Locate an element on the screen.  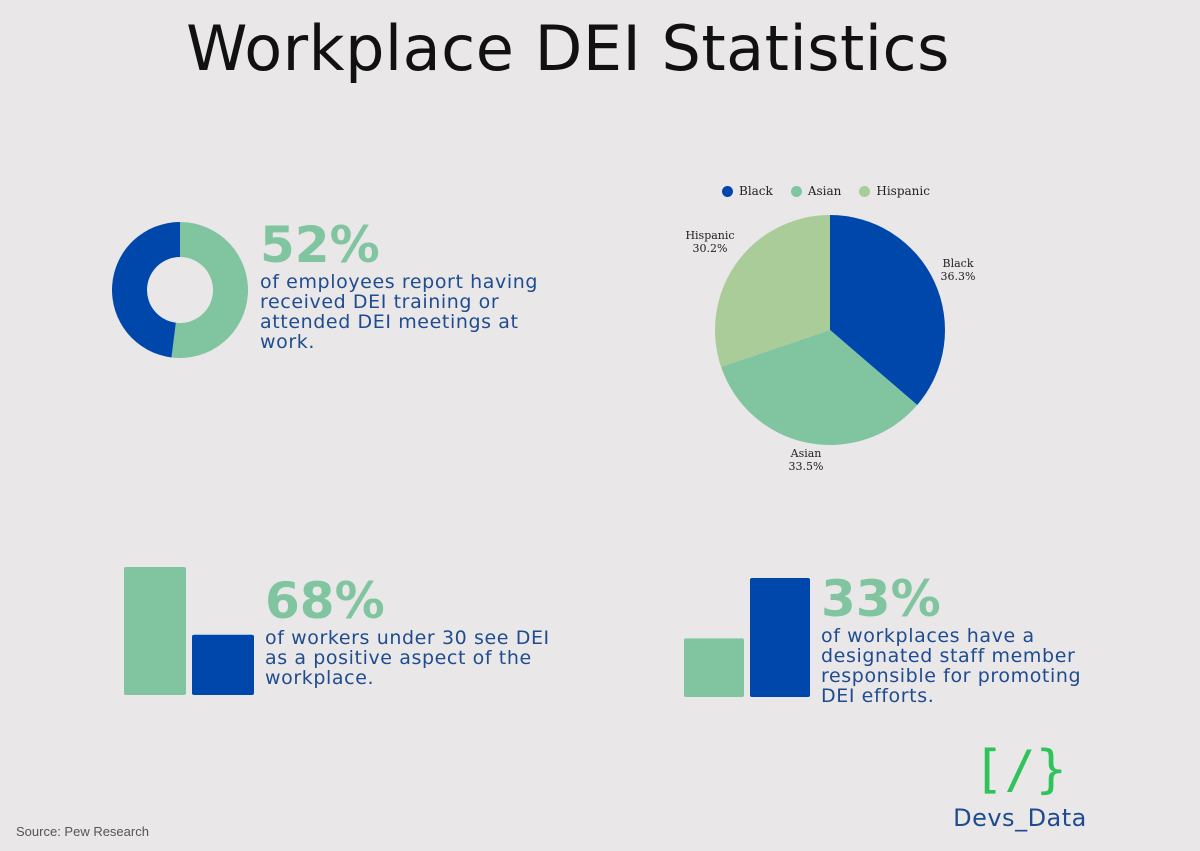
legend-label-hispanic: Hispanic is located at coordinates (903, 191).